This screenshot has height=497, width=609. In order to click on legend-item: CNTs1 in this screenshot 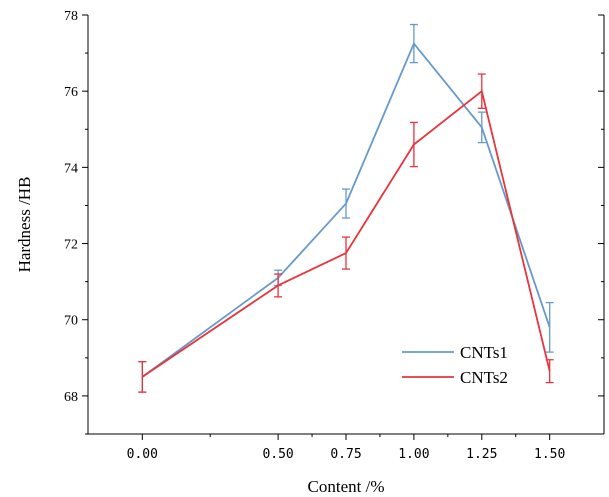, I will do `click(455, 352)`.